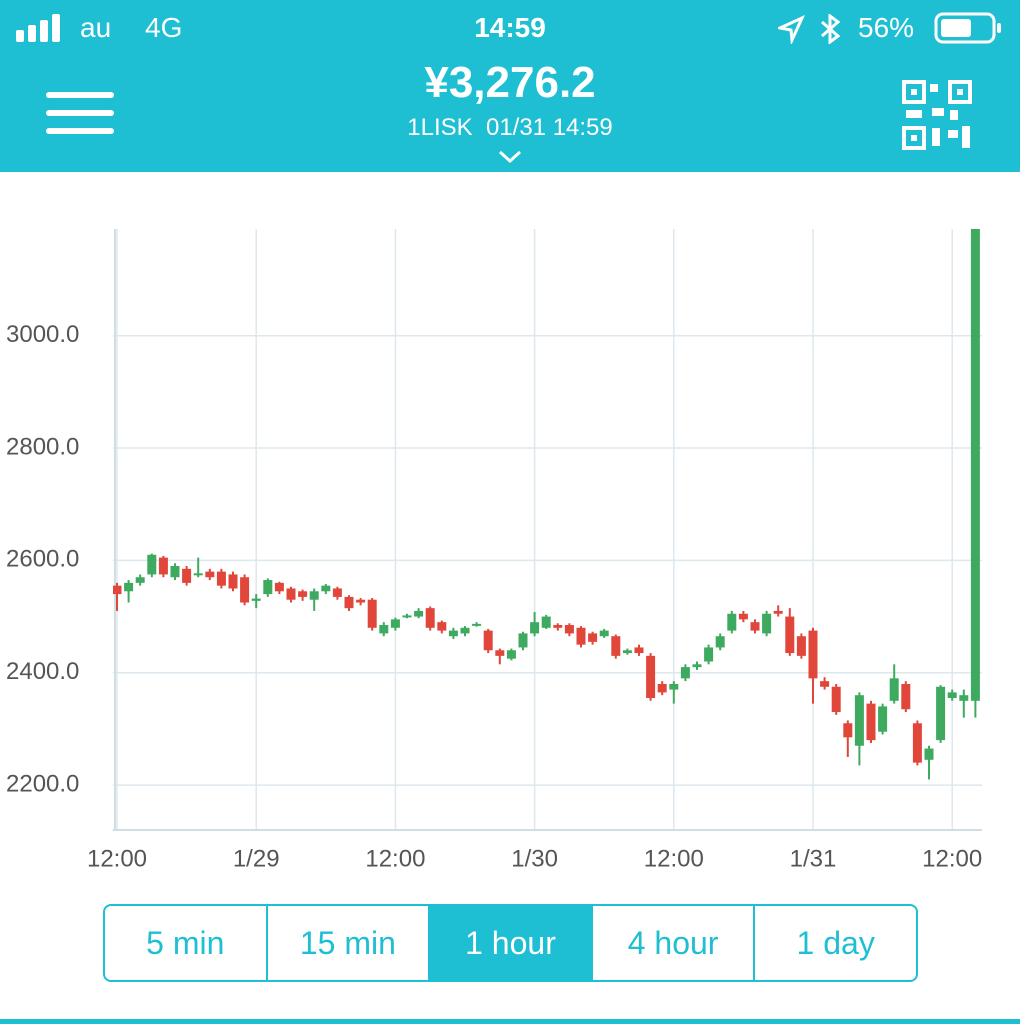 The height and width of the screenshot is (1024, 1020). Describe the element at coordinates (256, 858) in the screenshot. I see `x-tick-label: 1/29` at that location.